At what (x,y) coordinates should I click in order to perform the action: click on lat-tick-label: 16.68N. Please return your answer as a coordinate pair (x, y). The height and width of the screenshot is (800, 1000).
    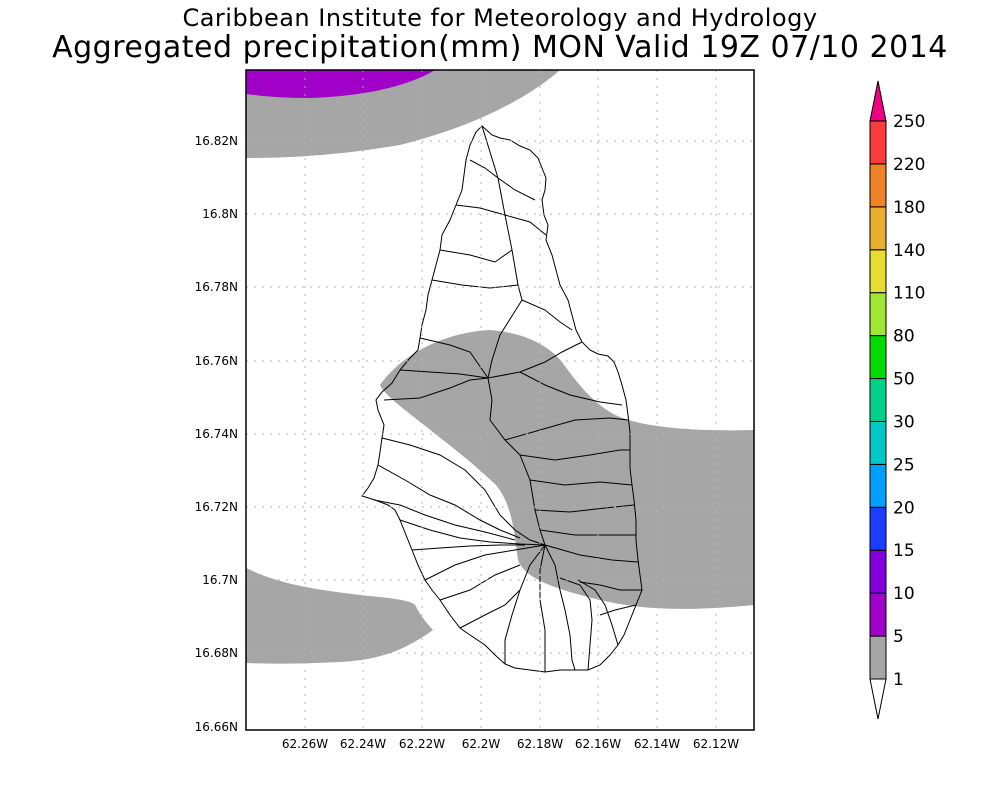
    Looking at the image, I should click on (216, 653).